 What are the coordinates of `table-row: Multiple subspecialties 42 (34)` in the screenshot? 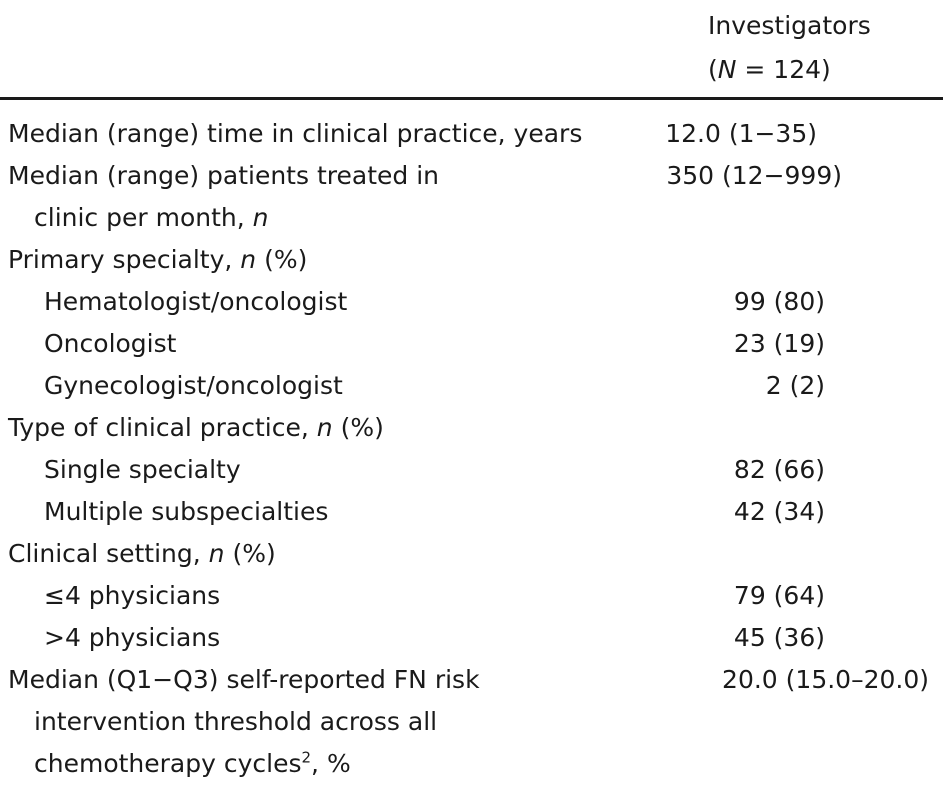 It's located at (471, 512).